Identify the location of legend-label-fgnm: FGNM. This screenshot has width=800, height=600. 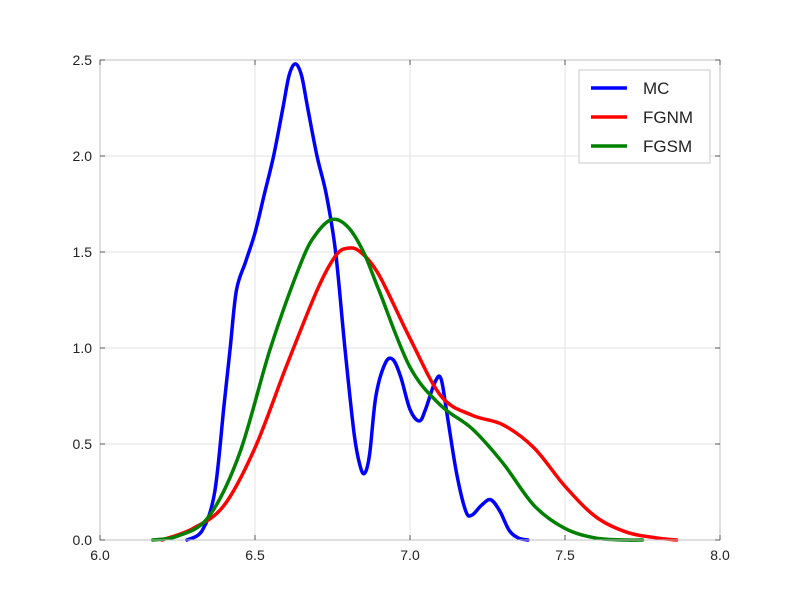
(668, 117).